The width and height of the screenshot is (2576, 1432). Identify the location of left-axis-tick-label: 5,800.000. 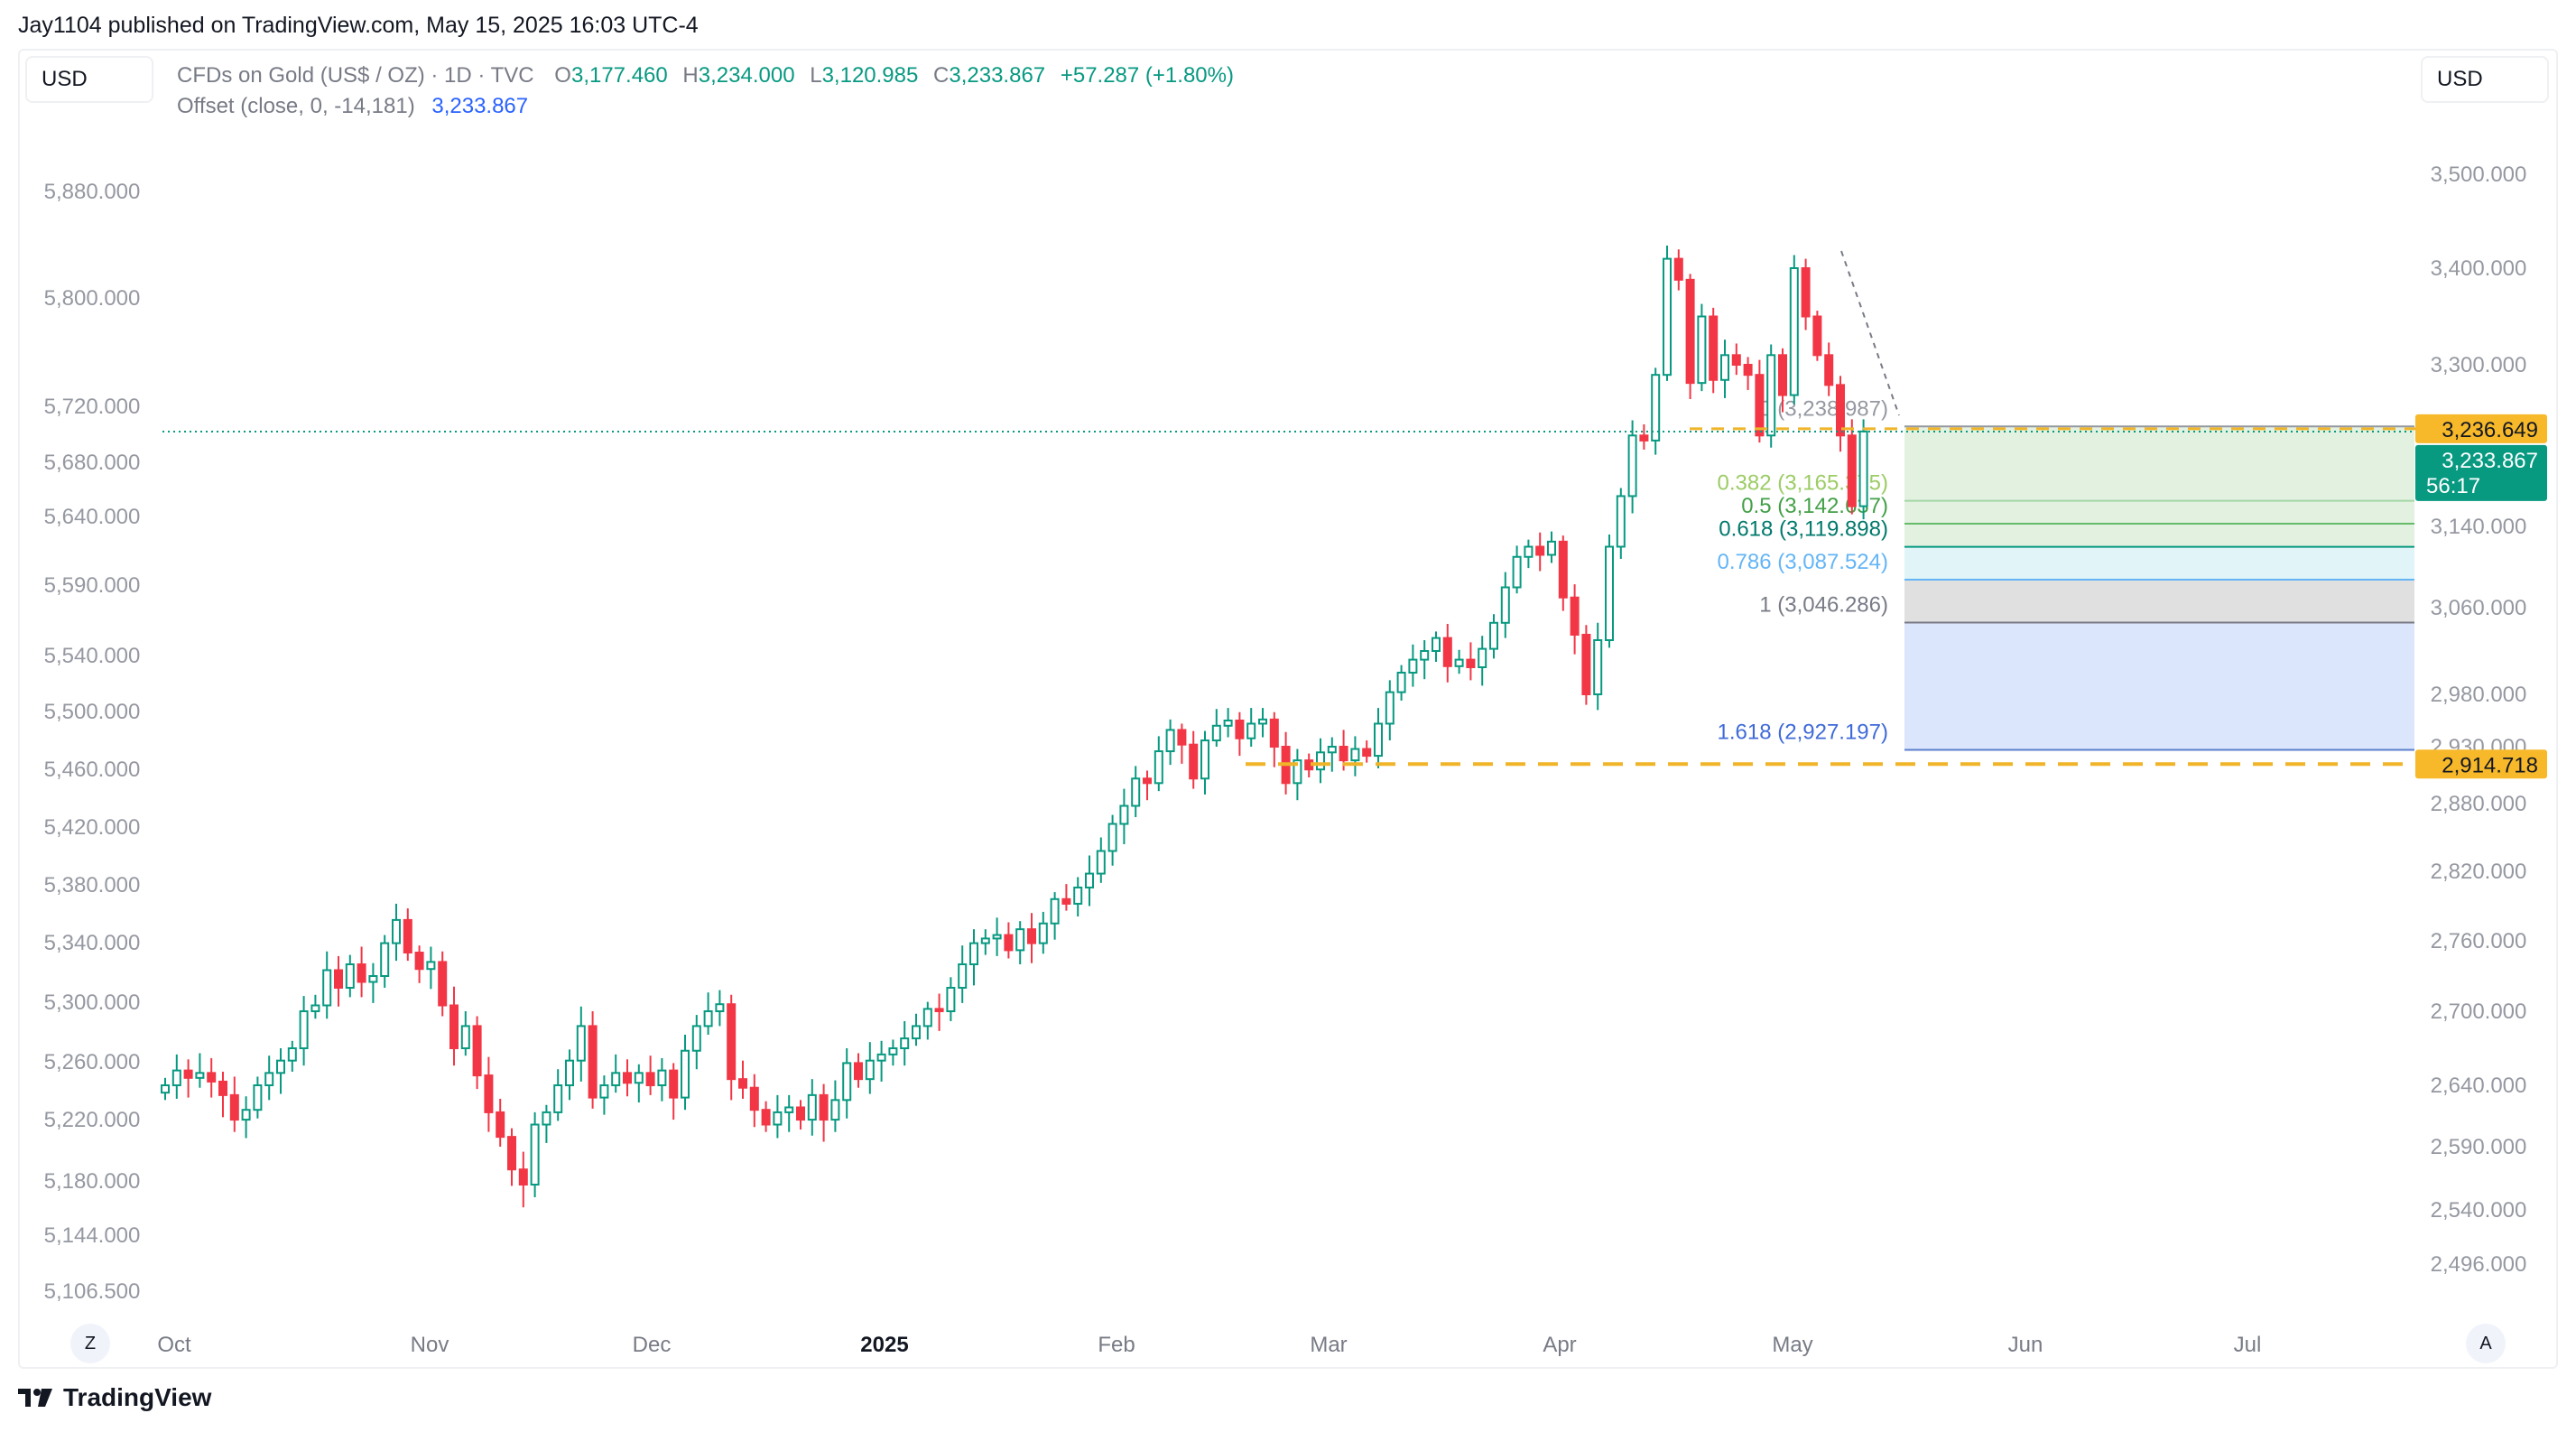
(92, 299).